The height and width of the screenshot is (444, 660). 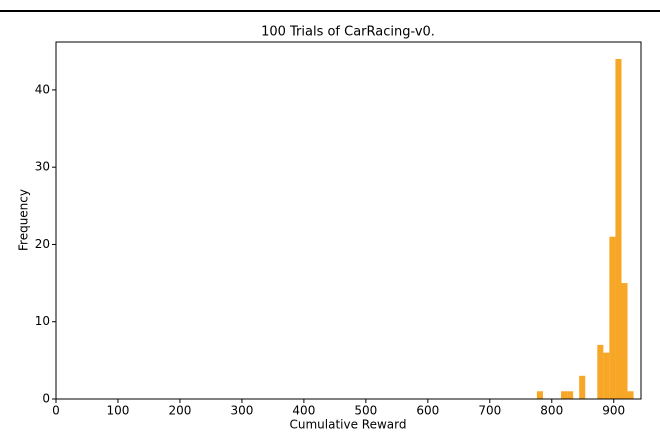 What do you see at coordinates (118, 411) in the screenshot?
I see `x-tick-label: 100` at bounding box center [118, 411].